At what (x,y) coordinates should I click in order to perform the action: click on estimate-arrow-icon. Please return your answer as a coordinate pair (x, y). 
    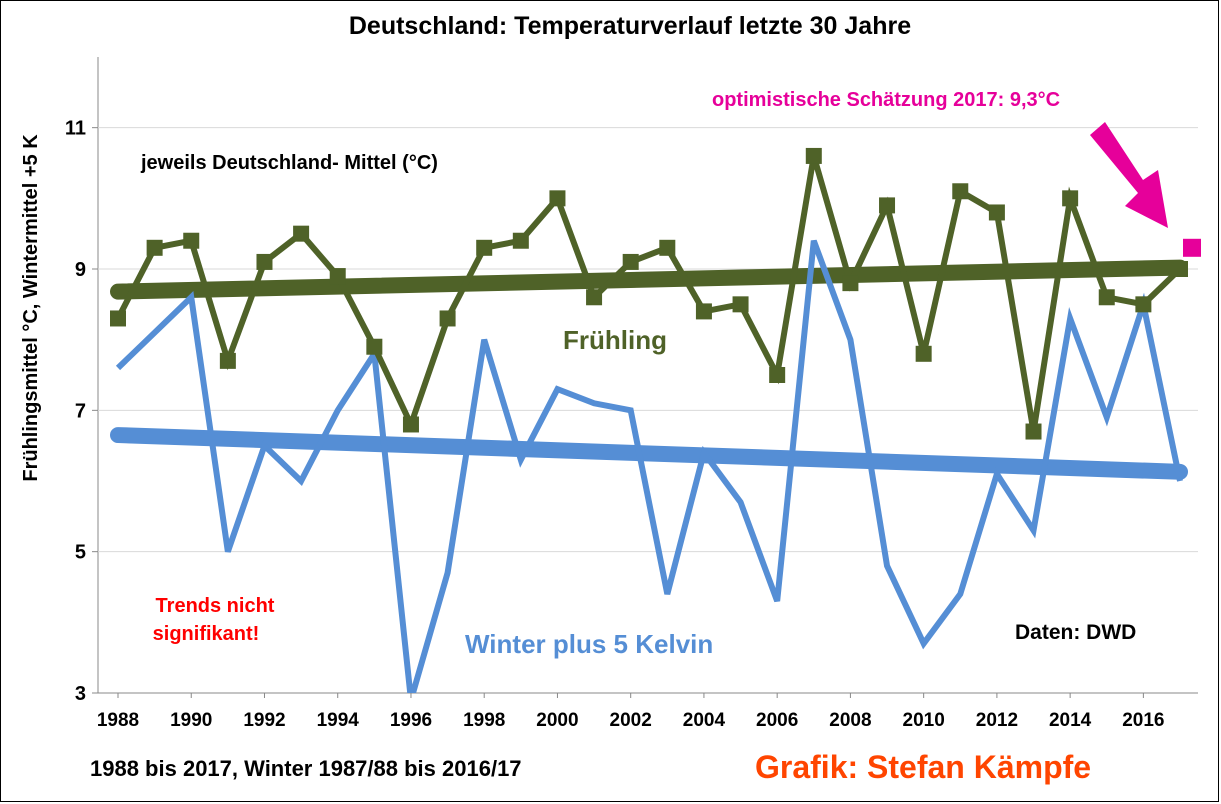
    Looking at the image, I should click on (1129, 175).